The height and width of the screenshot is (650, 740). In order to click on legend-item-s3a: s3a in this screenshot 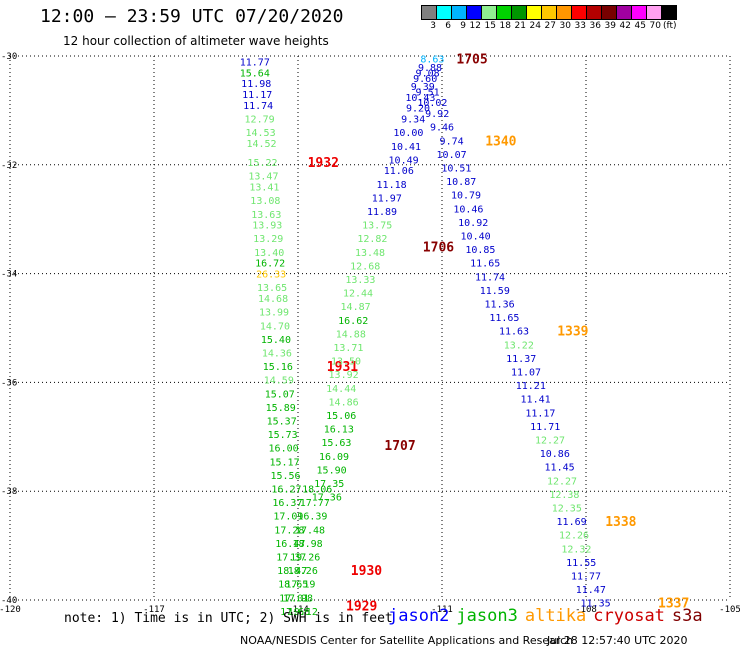, I will do `click(687, 616)`.